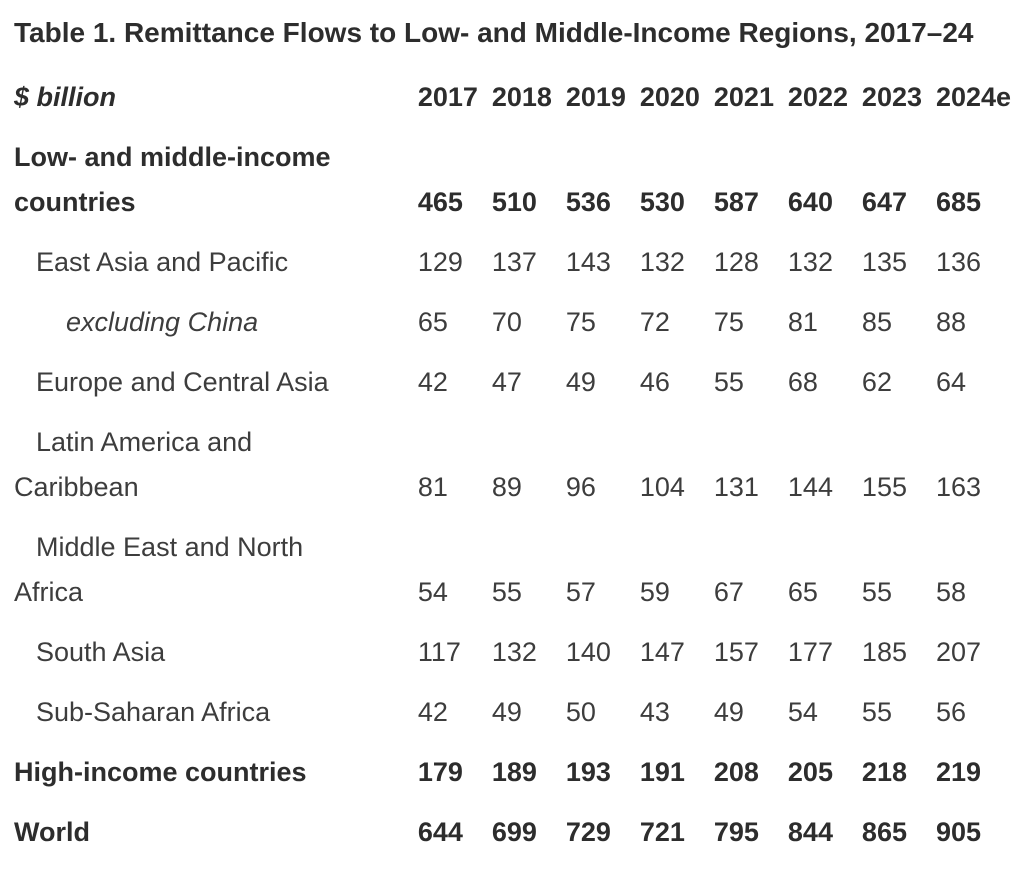 This screenshot has width=1024, height=875. I want to click on value-cell: 510, so click(514, 202).